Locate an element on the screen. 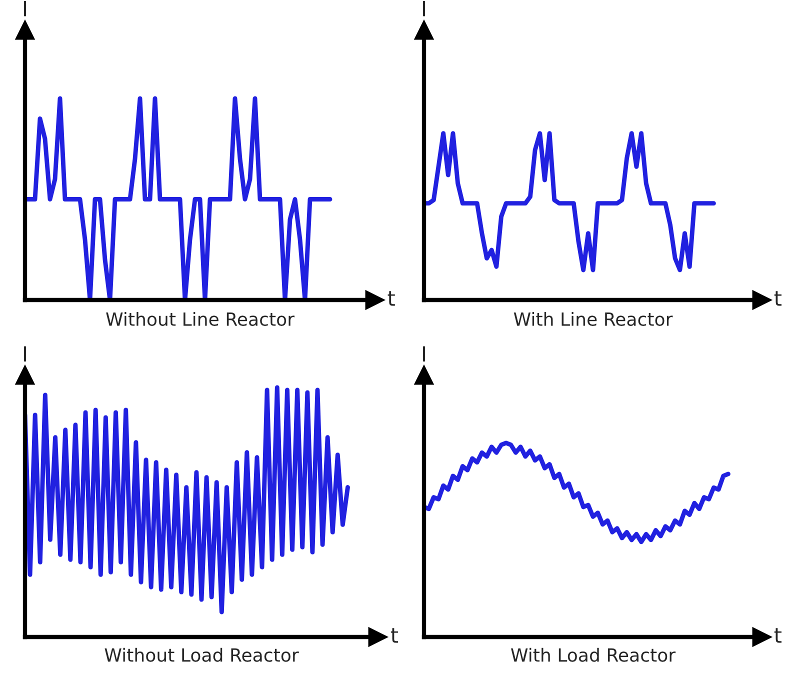 This screenshot has height=673, width=792. text: Without Load Reactor is located at coordinates (201, 655).